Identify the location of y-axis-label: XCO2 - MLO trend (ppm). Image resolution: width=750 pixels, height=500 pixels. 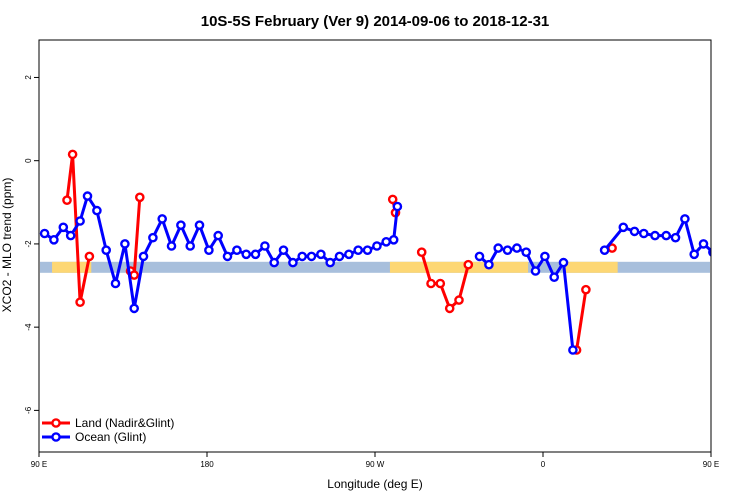
(7, 245).